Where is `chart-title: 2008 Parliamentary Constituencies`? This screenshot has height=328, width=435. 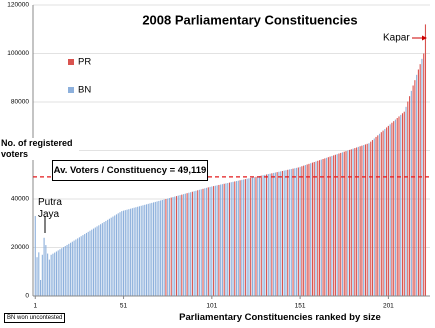 chart-title: 2008 Parliamentary Constituencies is located at coordinates (249, 19).